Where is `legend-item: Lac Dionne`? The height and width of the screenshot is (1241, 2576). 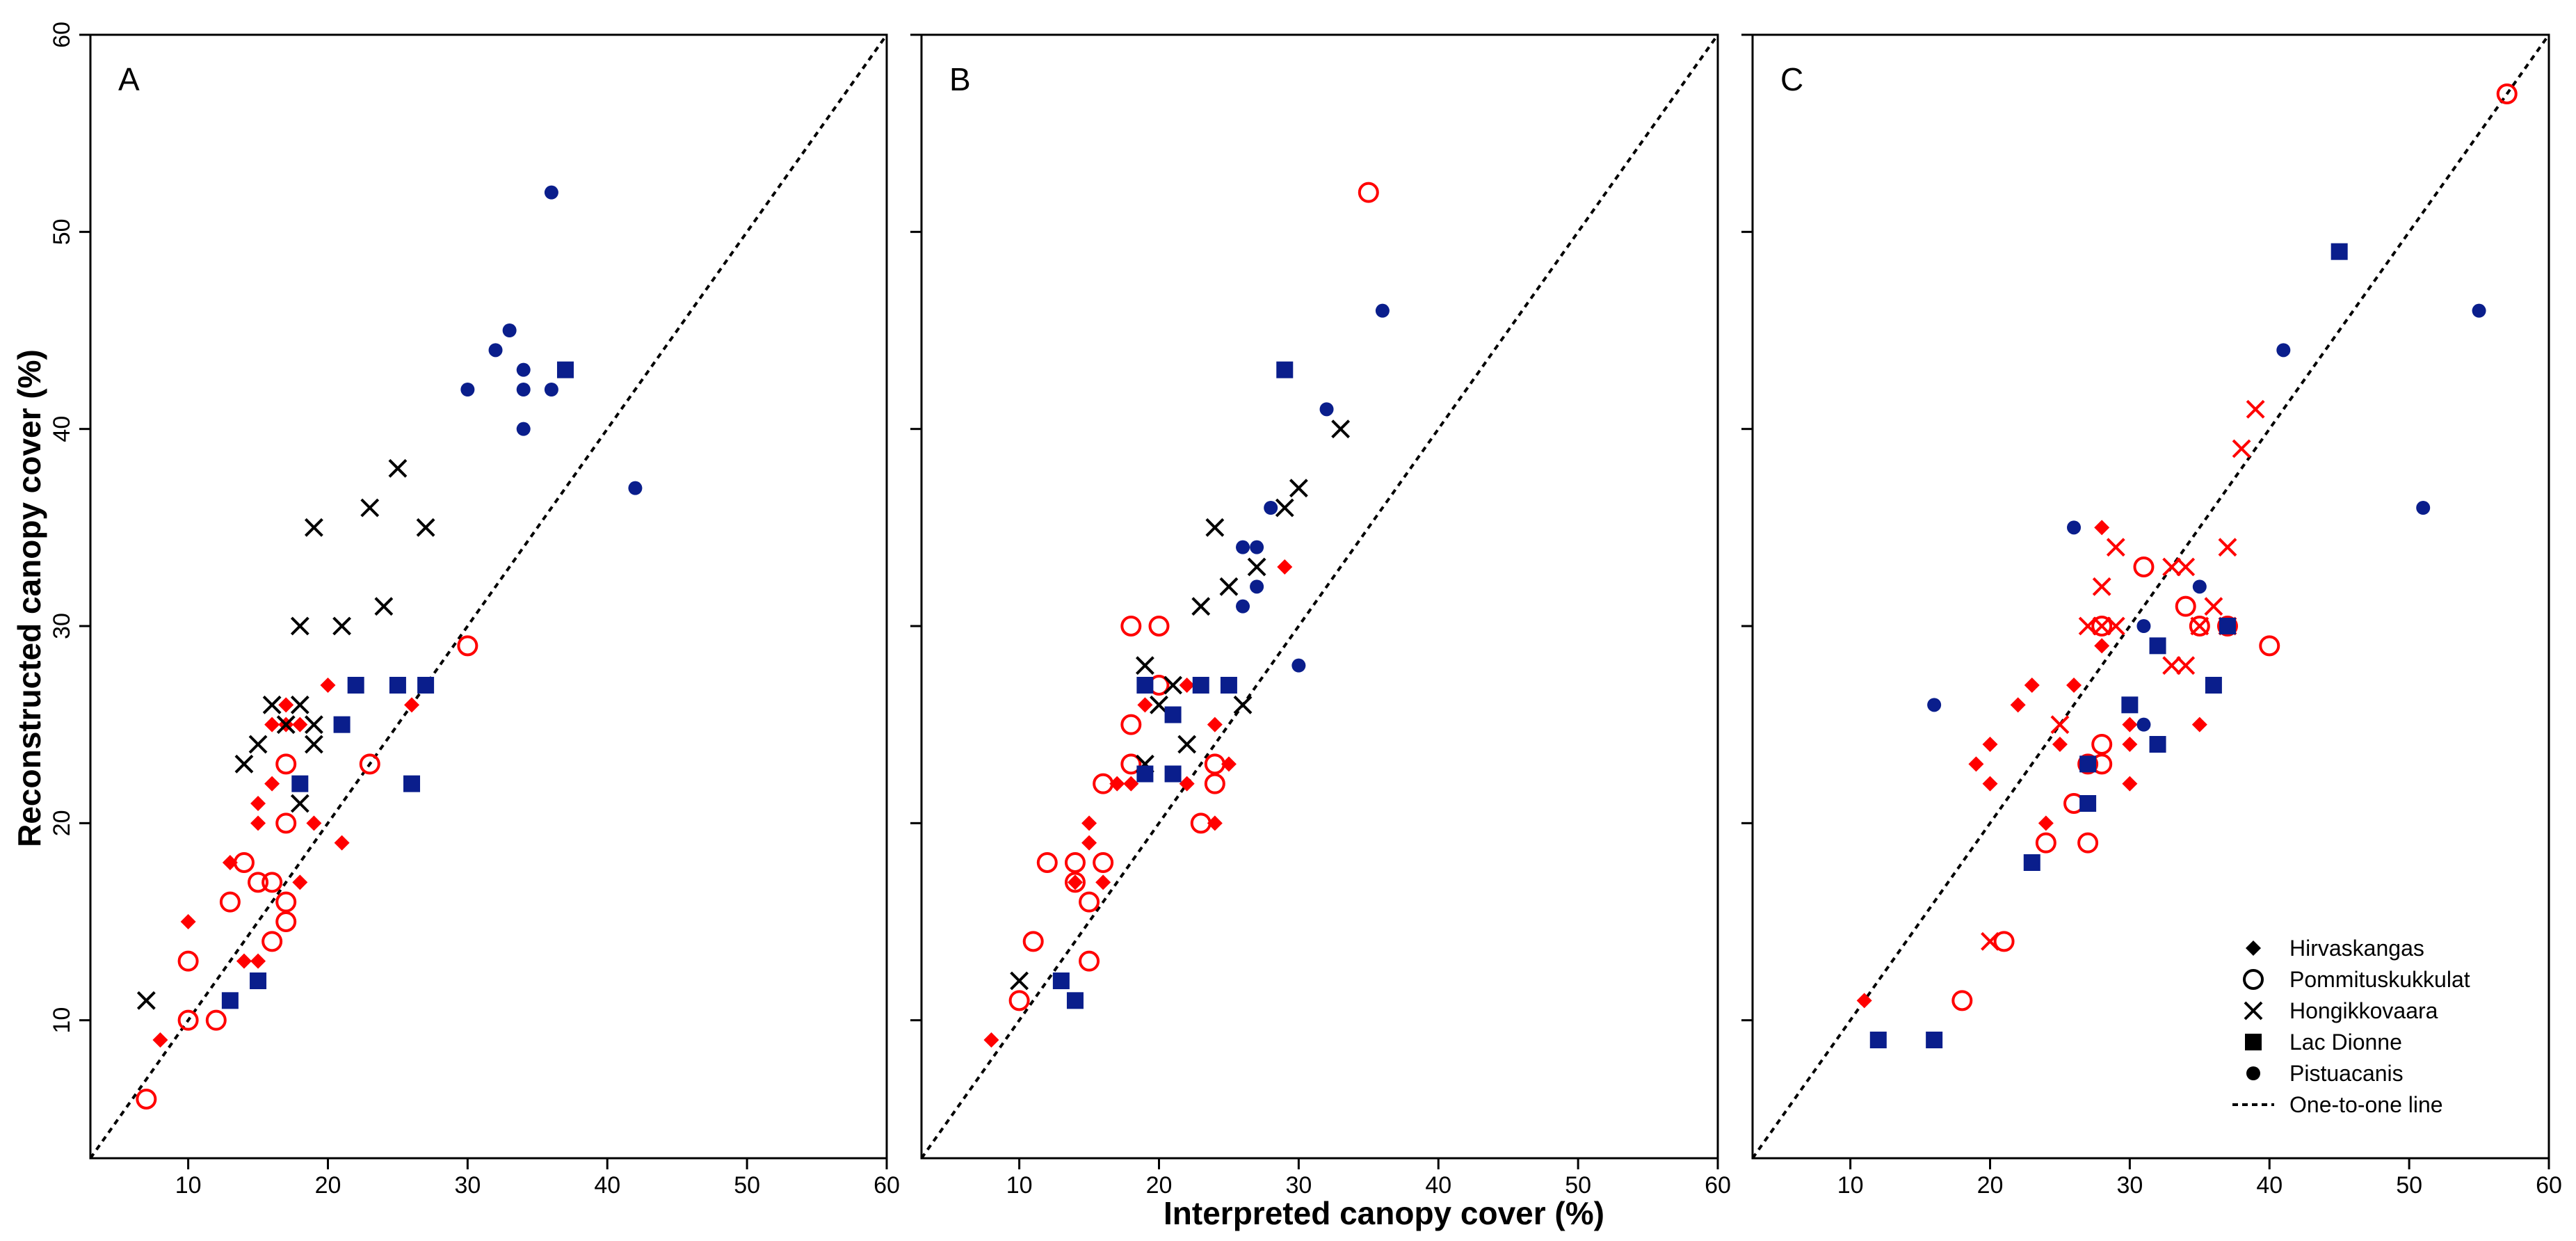
legend-item: Lac Dionne is located at coordinates (2323, 1042).